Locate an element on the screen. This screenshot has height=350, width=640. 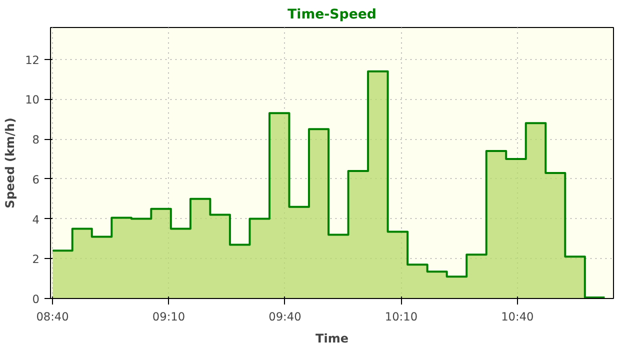
y-tick-label: 6 is located at coordinates (36, 179).